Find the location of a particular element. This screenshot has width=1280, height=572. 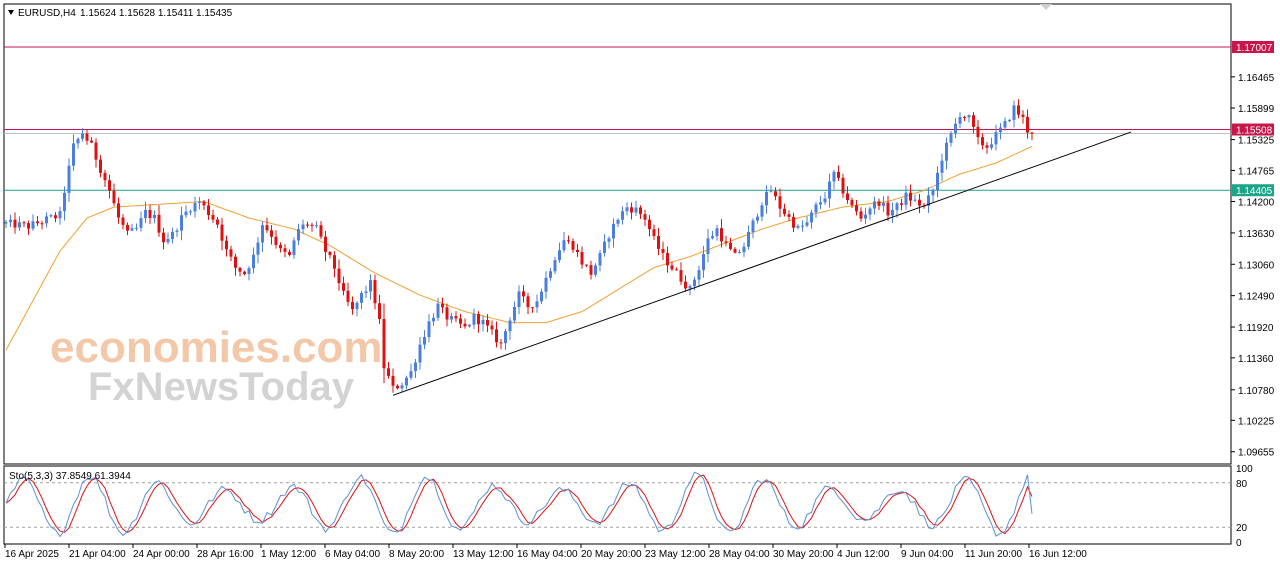

price-tick-label: 1.11920 is located at coordinates (1256, 328).